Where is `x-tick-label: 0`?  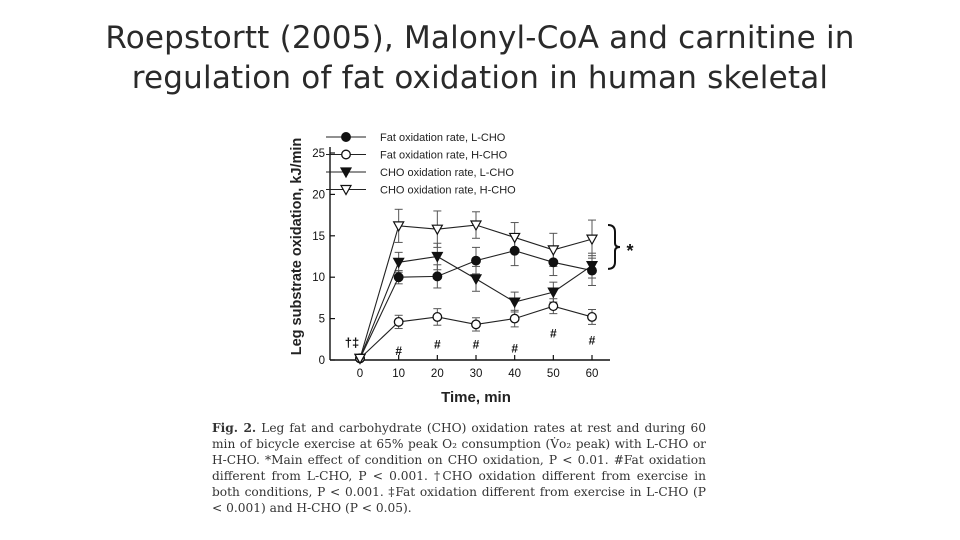
x-tick-label: 0 is located at coordinates (360, 374).